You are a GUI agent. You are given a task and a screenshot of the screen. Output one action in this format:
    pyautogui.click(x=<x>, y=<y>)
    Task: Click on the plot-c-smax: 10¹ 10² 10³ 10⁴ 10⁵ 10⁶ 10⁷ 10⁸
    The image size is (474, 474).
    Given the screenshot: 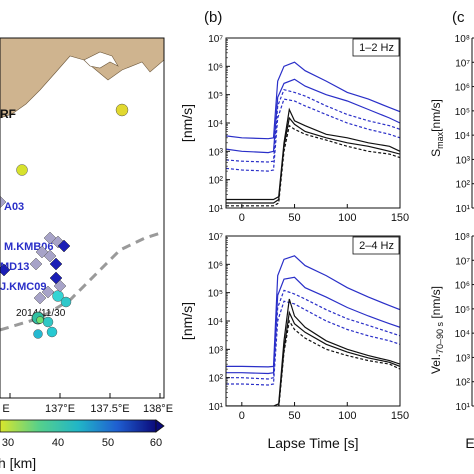 What is the action you would take?
    pyautogui.click(x=464, y=124)
    